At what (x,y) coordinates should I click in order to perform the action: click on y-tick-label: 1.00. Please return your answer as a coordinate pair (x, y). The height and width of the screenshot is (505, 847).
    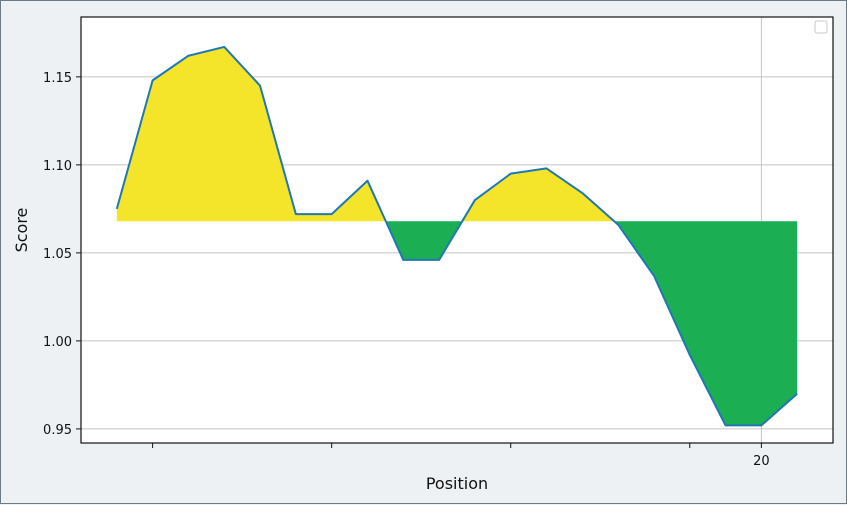
    Looking at the image, I should click on (57, 342).